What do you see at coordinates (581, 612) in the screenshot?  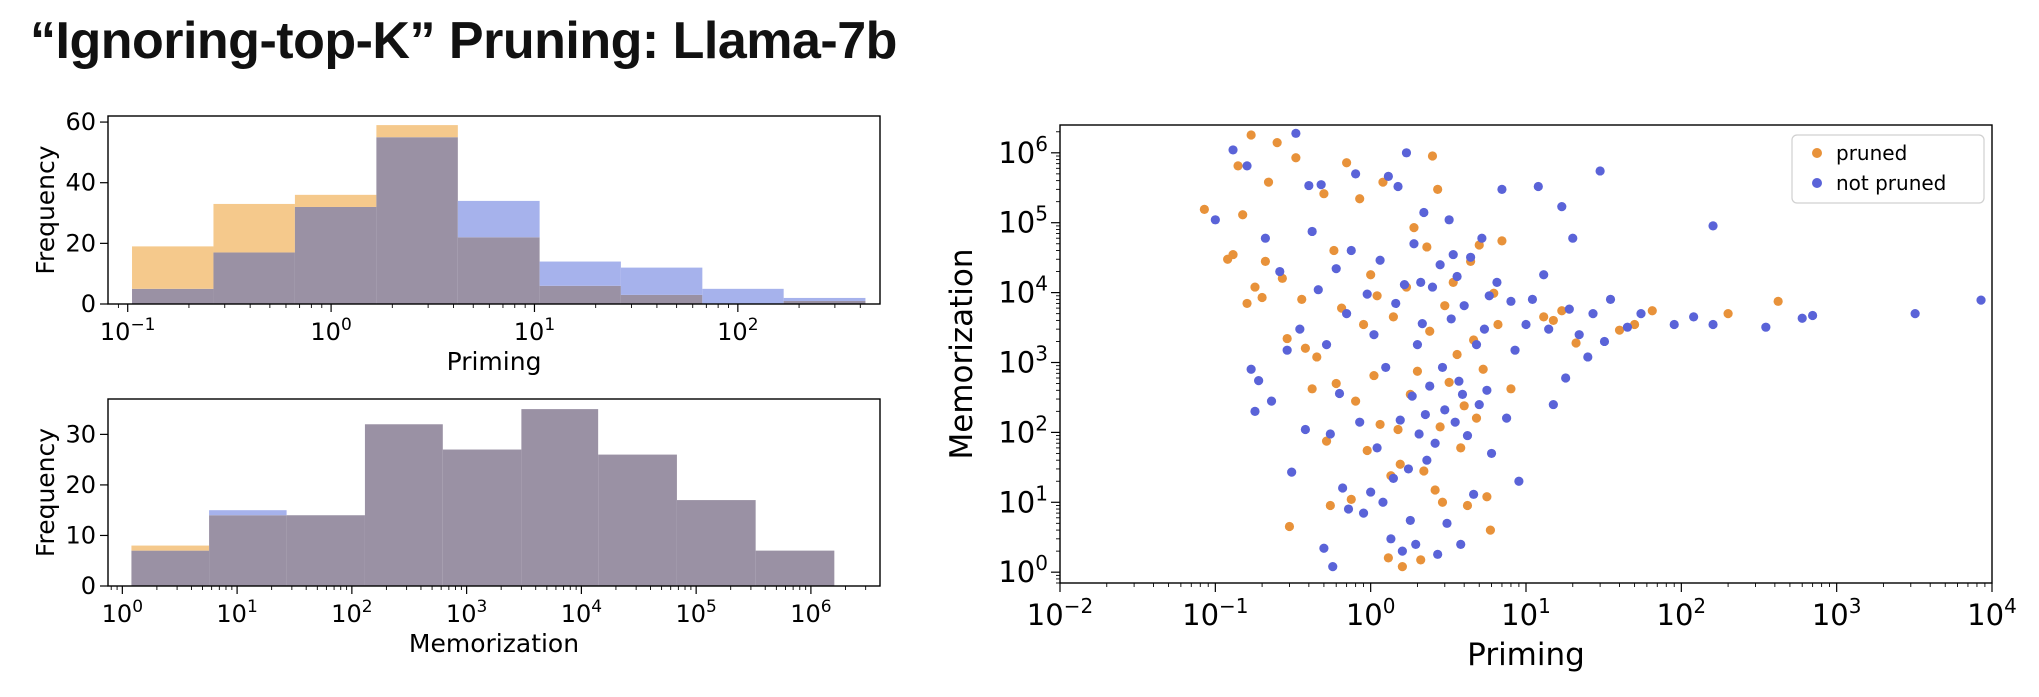 I see `x-tick-label: 10⁴` at bounding box center [581, 612].